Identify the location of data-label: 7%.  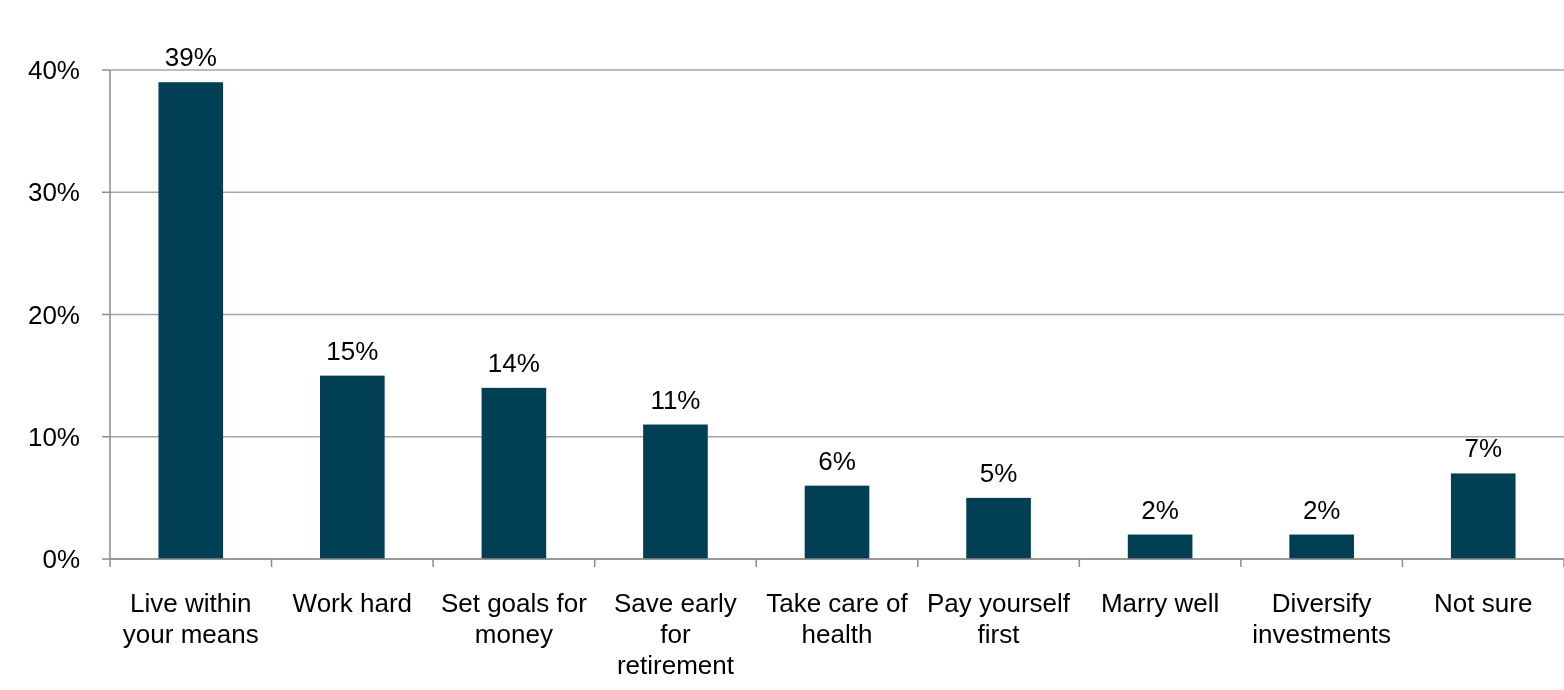
(1483, 448).